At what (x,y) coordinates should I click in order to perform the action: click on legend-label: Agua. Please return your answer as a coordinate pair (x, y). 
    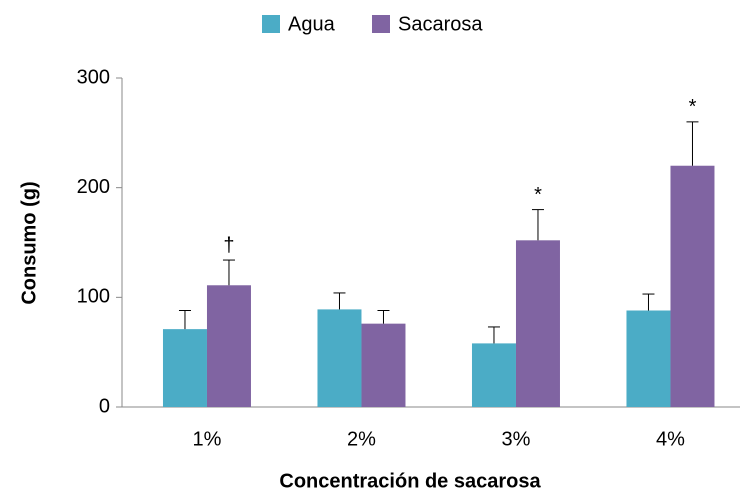
    Looking at the image, I should click on (312, 24).